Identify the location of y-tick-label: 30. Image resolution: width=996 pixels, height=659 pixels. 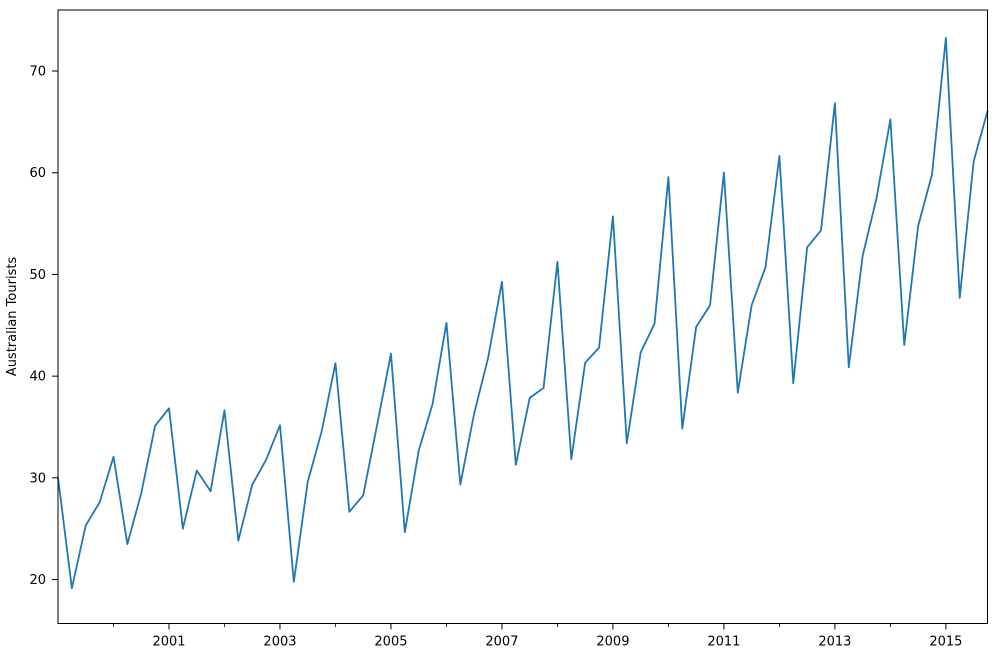
(37, 478).